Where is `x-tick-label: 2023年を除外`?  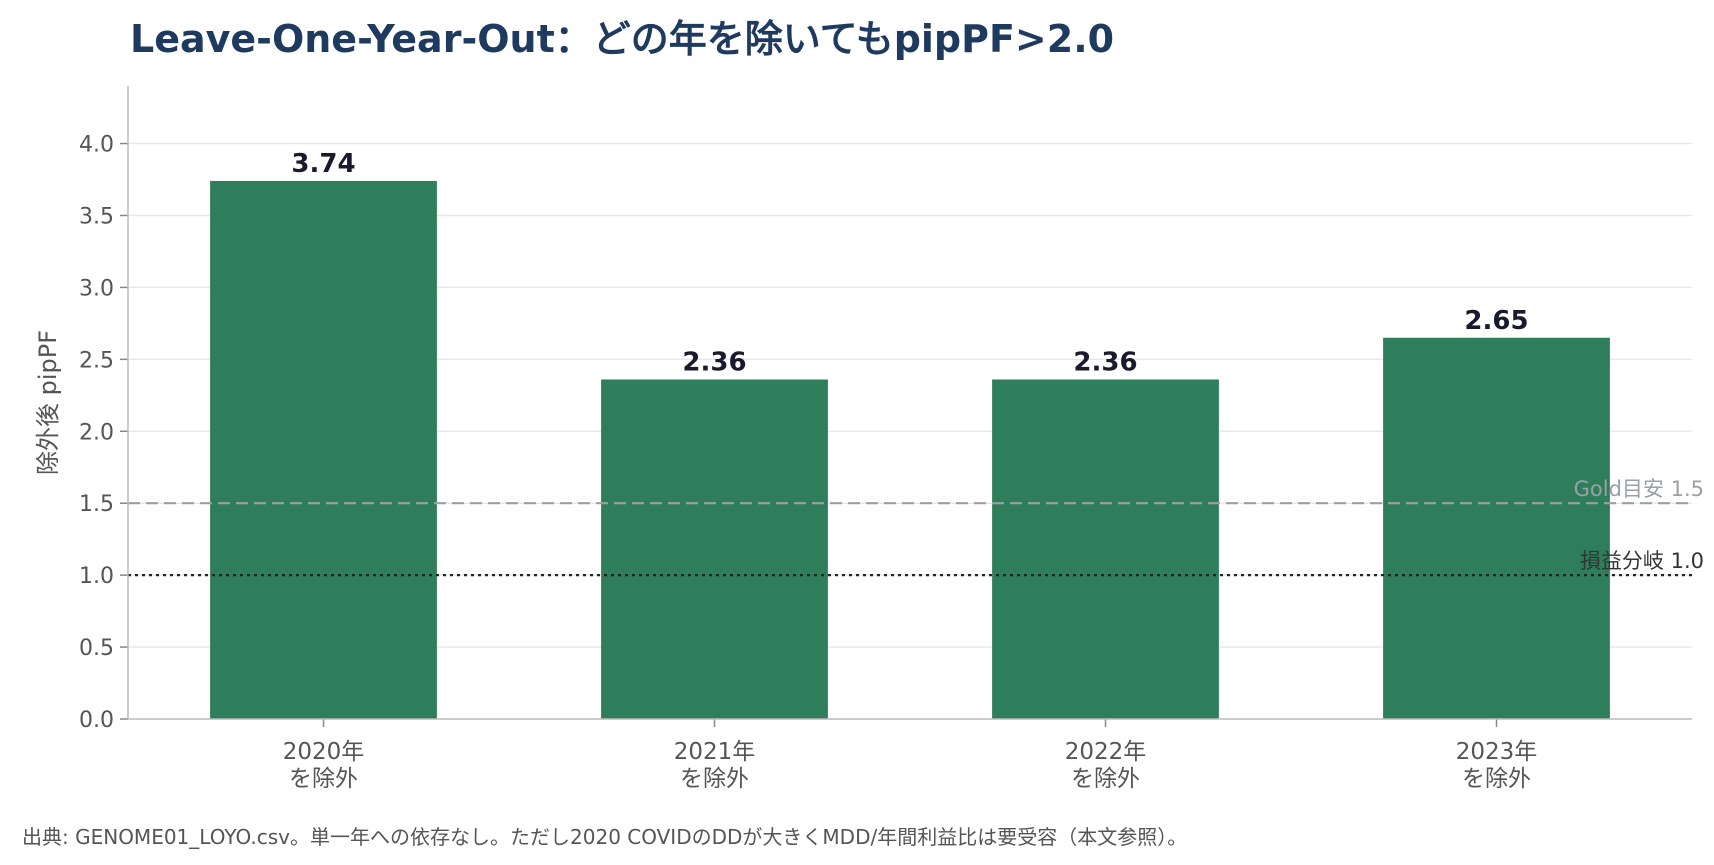
x-tick-label: 2023年を除外 is located at coordinates (1497, 765).